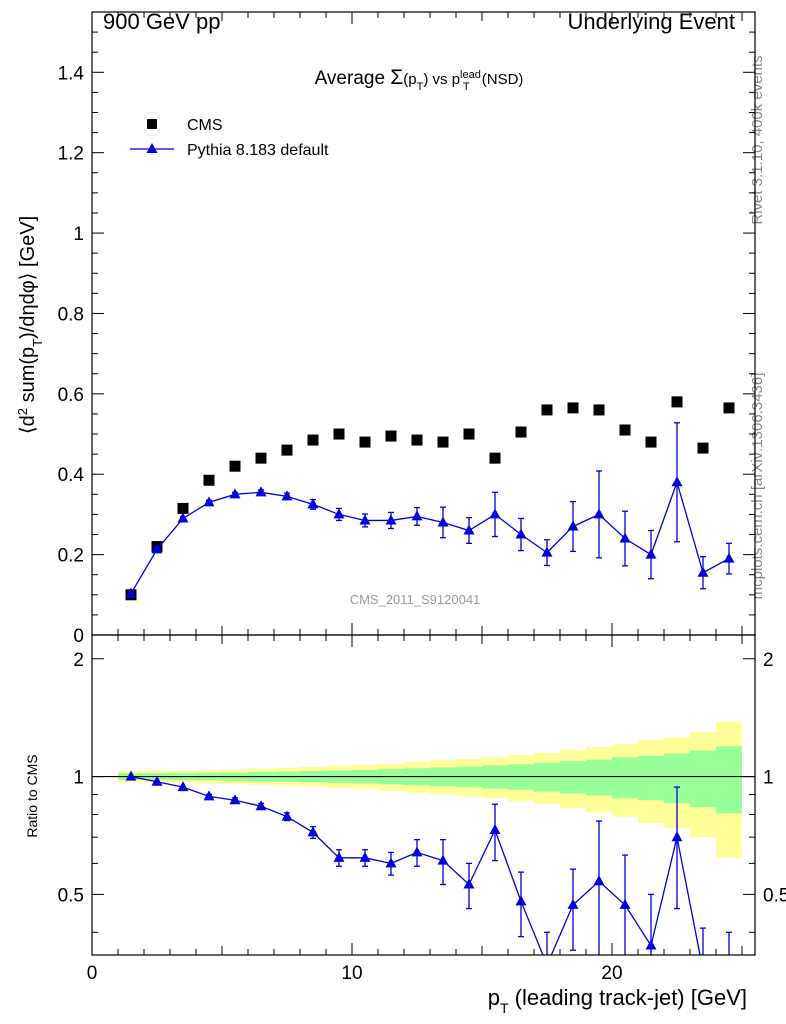  I want to click on ratio-ylabel: Ratio to CMS, so click(32, 795).